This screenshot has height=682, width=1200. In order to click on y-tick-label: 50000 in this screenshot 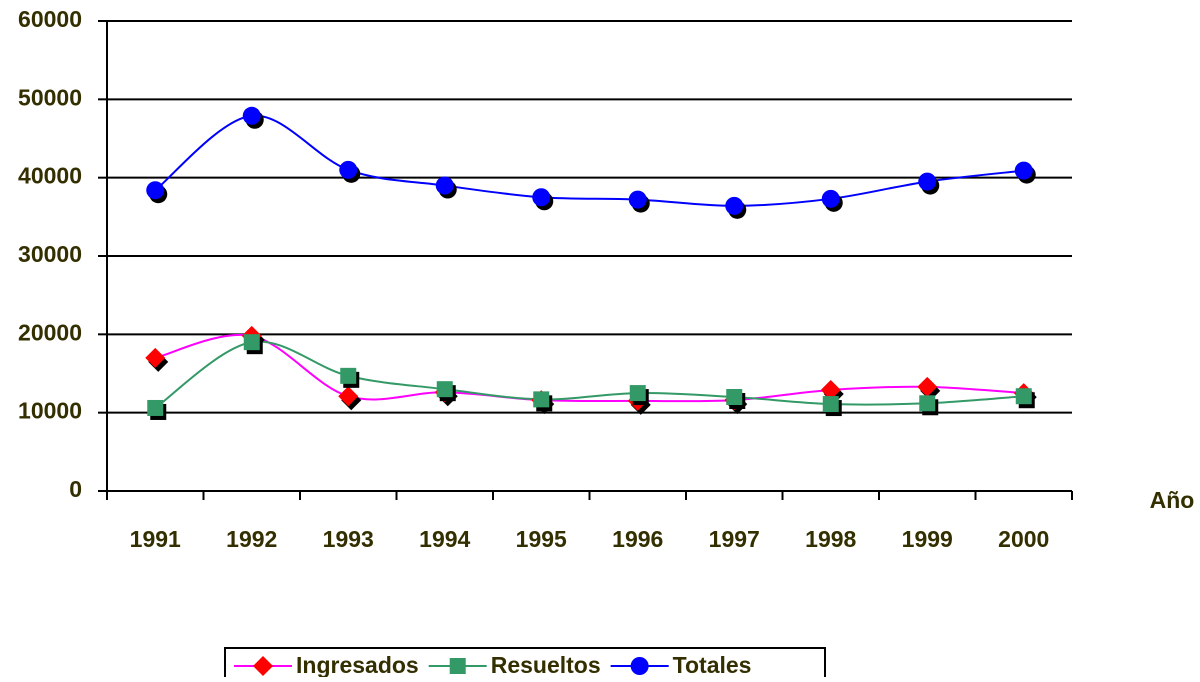, I will do `click(50, 97)`.